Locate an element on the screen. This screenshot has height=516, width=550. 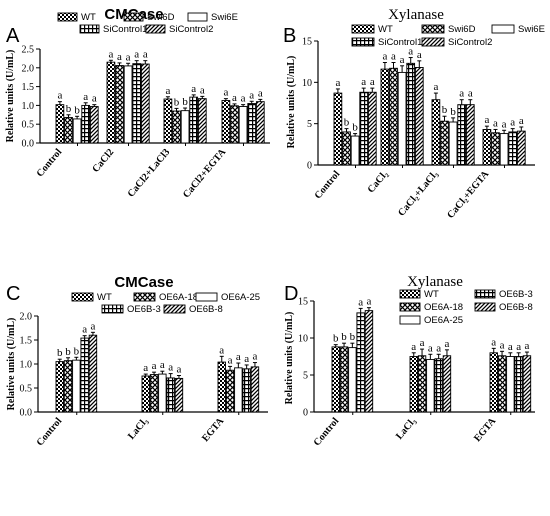
y-tick-label: 0 is located at coordinates (309, 166).